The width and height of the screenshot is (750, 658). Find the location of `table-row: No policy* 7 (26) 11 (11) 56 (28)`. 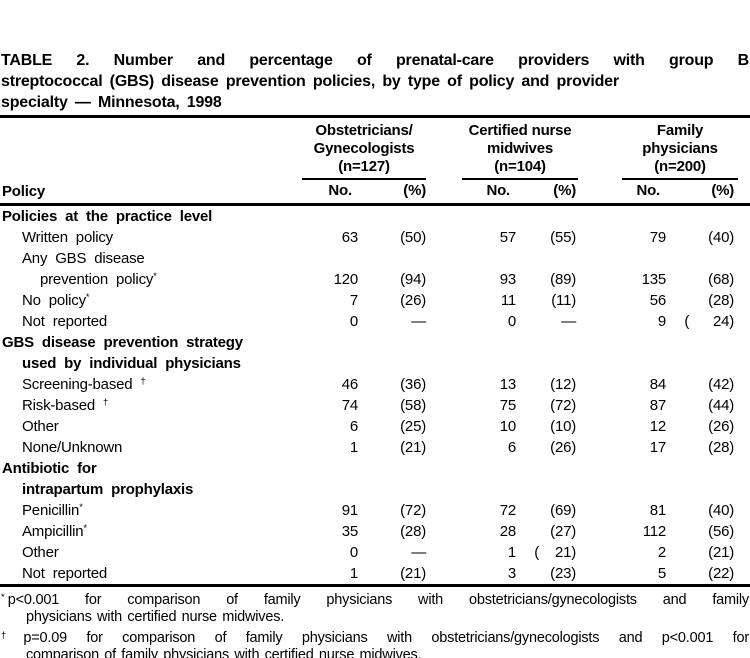

table-row: No policy* 7 (26) 11 (11) 56 (28) is located at coordinates (375, 300).